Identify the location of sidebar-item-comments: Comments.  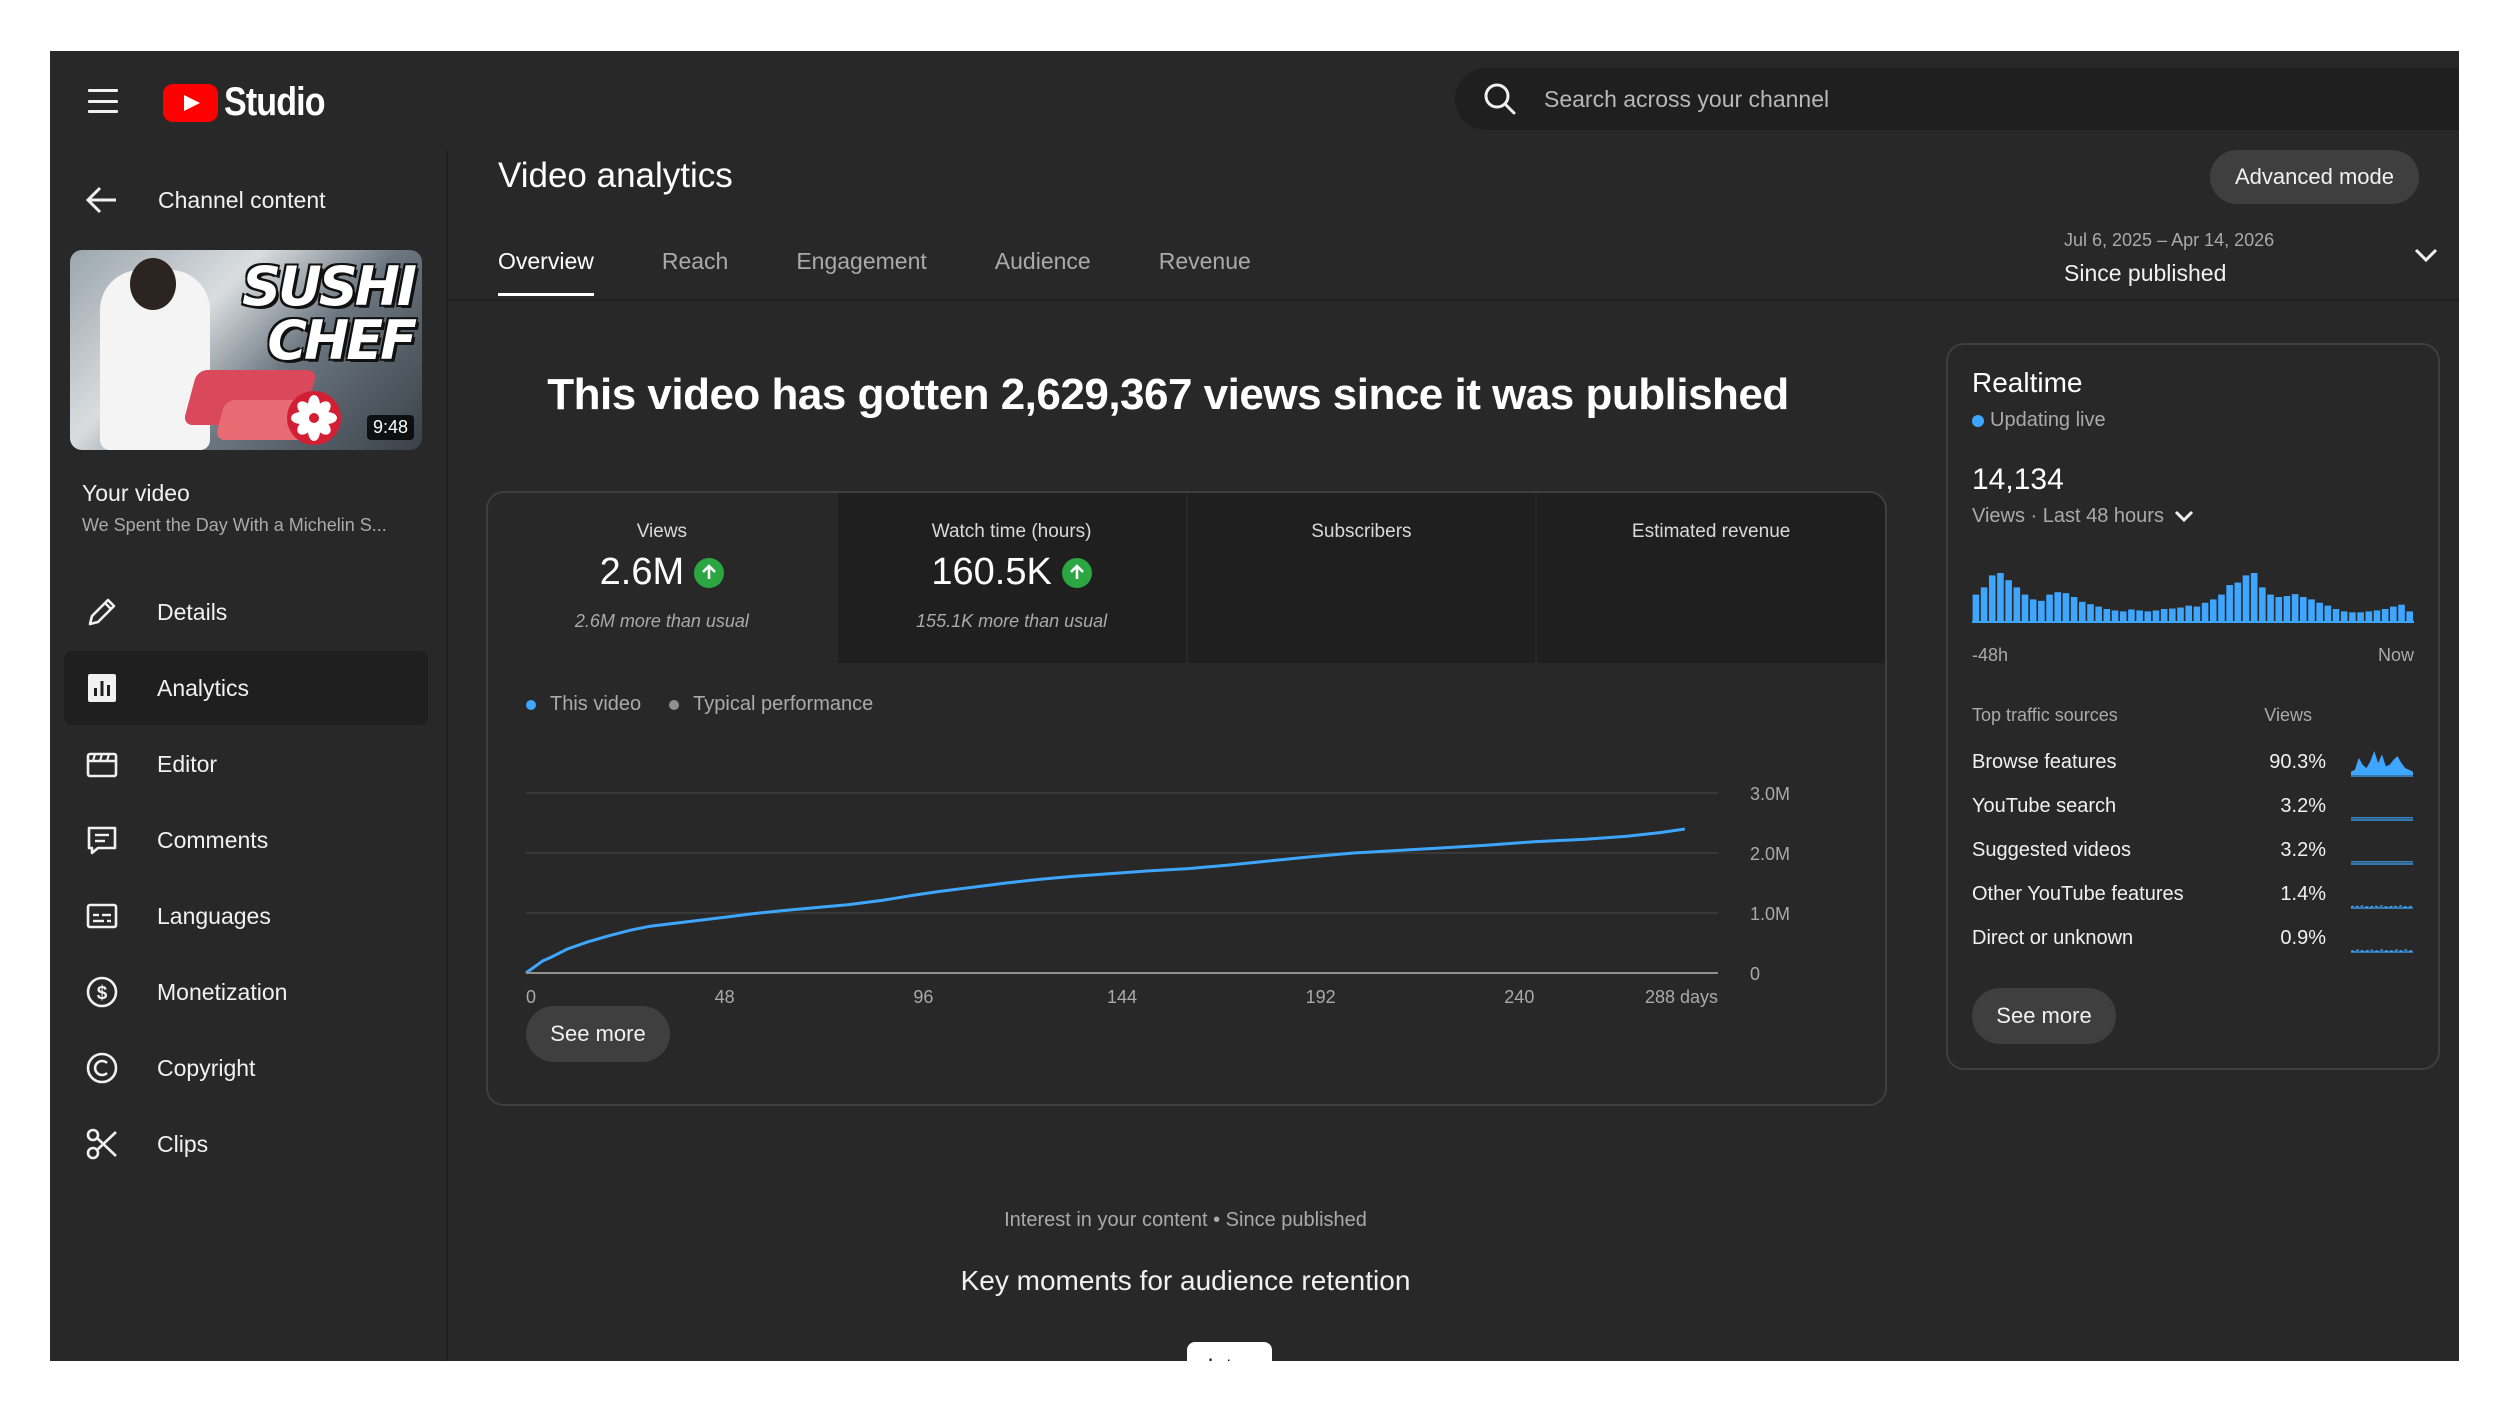
(246, 840).